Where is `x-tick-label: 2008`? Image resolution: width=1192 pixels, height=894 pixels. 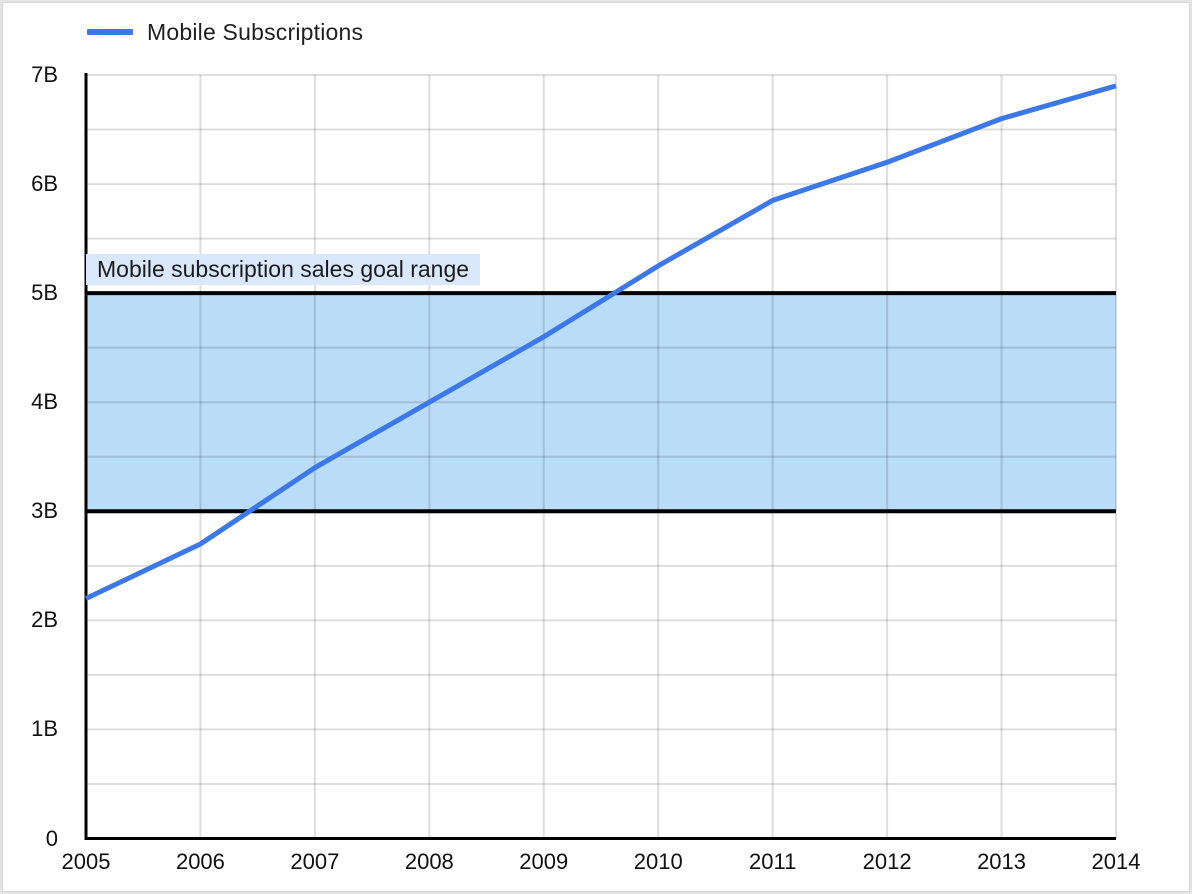 x-tick-label: 2008 is located at coordinates (429, 861).